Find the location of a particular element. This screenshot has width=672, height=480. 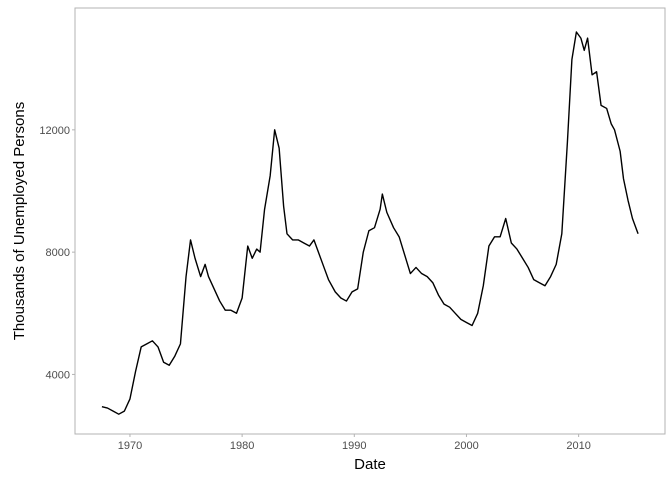

x-tick-label: 1980 is located at coordinates (242, 446).